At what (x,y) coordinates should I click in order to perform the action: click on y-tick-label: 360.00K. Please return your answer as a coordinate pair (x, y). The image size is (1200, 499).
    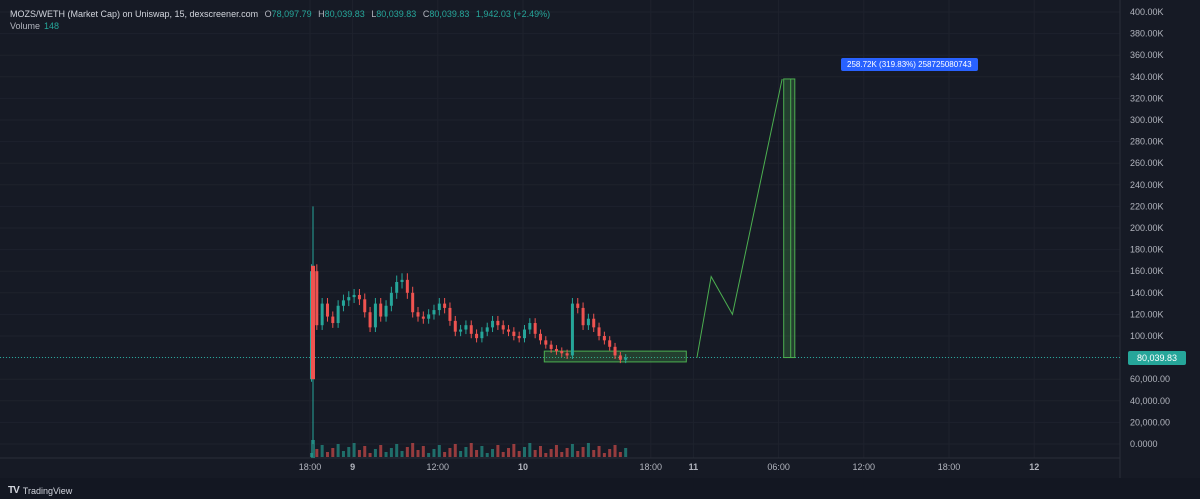
    Looking at the image, I should click on (1147, 55).